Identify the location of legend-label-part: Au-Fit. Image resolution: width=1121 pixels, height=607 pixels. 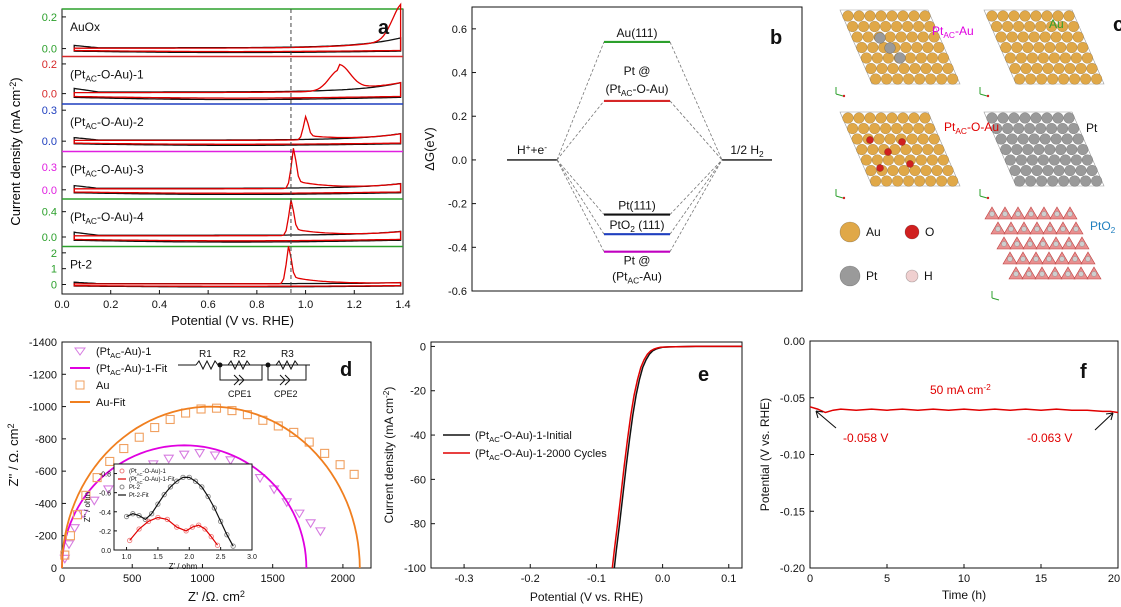
(110, 403).